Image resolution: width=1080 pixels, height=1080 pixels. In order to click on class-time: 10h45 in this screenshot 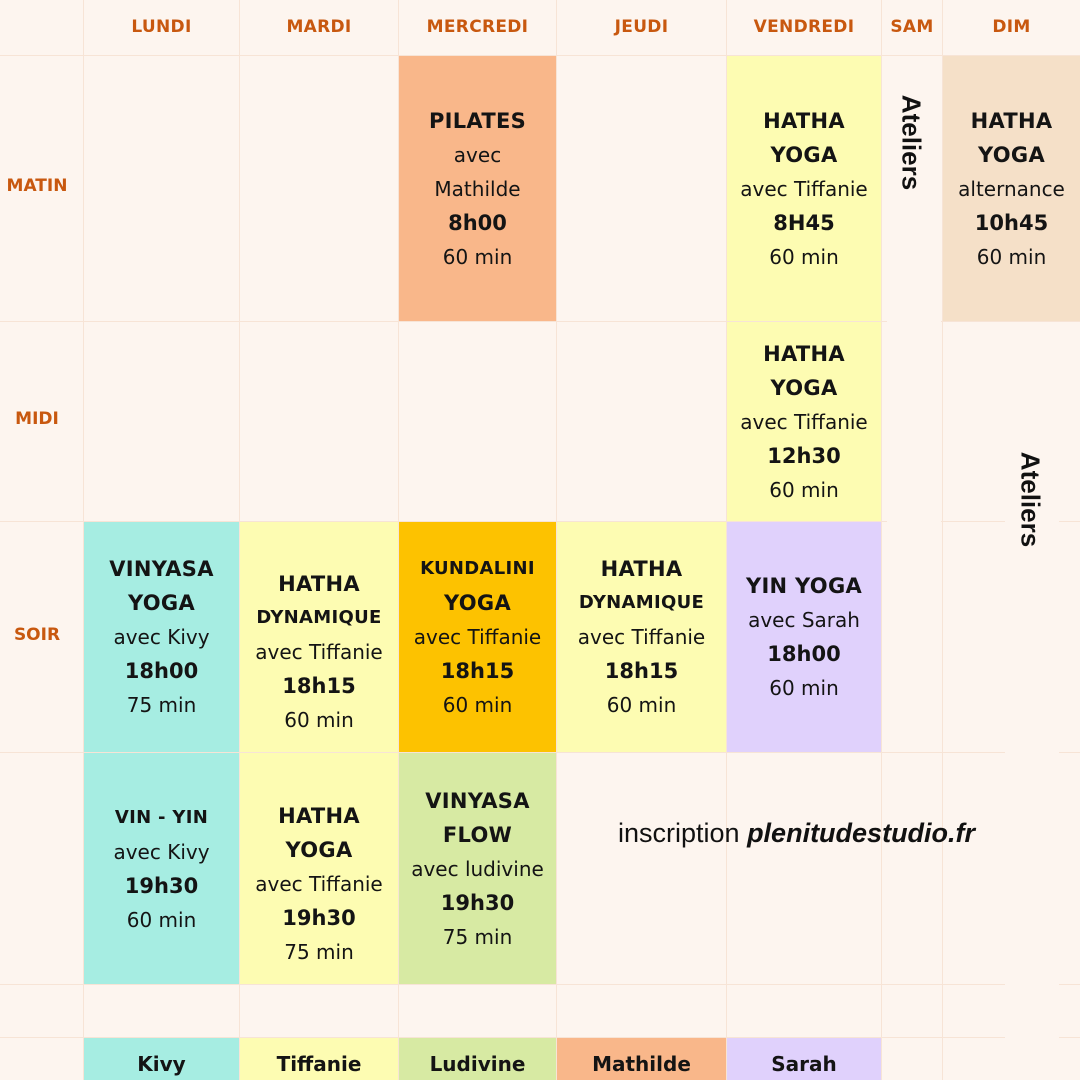, I will do `click(1011, 222)`.